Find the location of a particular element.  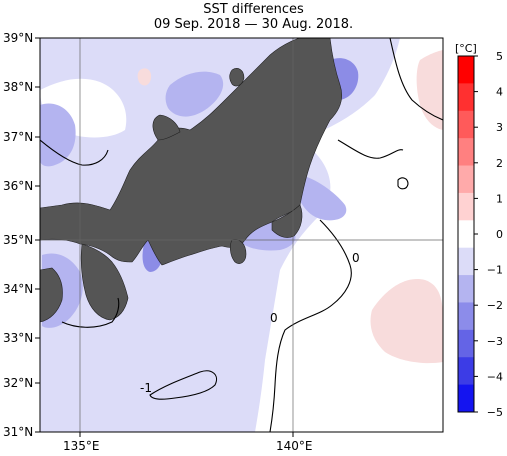

land-sado-island is located at coordinates (237, 77).